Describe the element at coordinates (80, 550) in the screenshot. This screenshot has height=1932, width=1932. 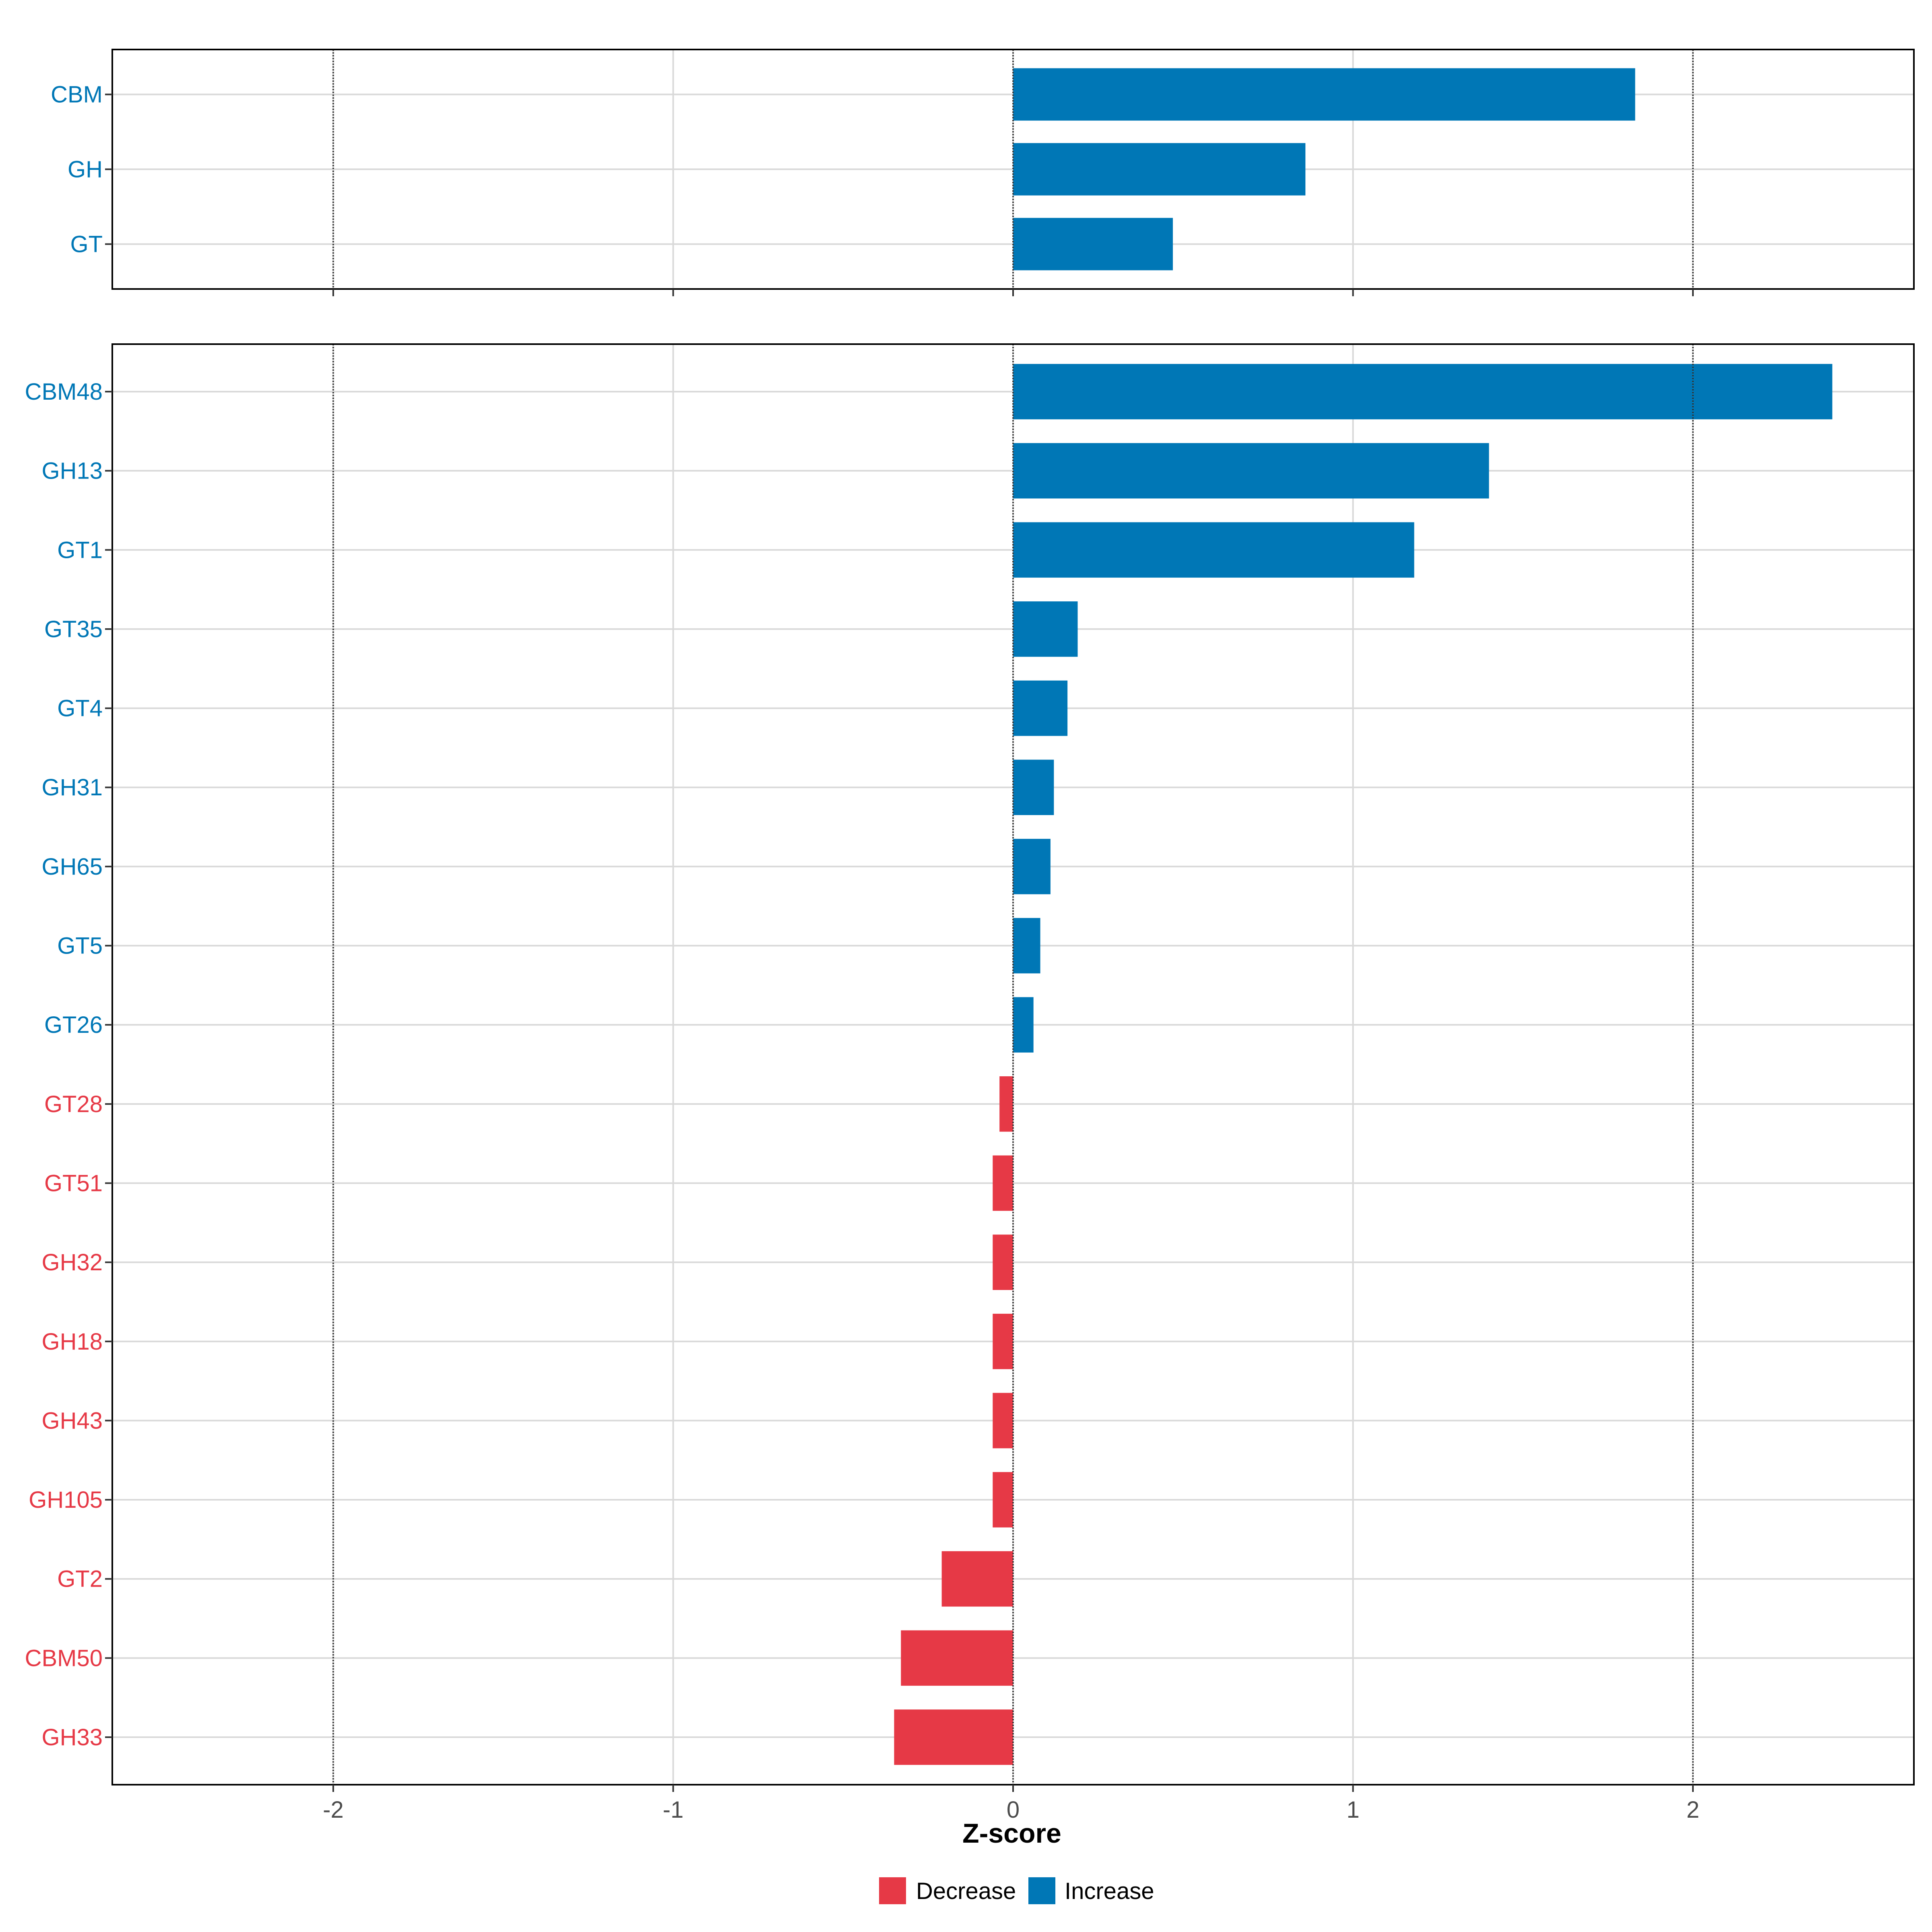
I see `y-tick-label-gt1: GT1` at that location.